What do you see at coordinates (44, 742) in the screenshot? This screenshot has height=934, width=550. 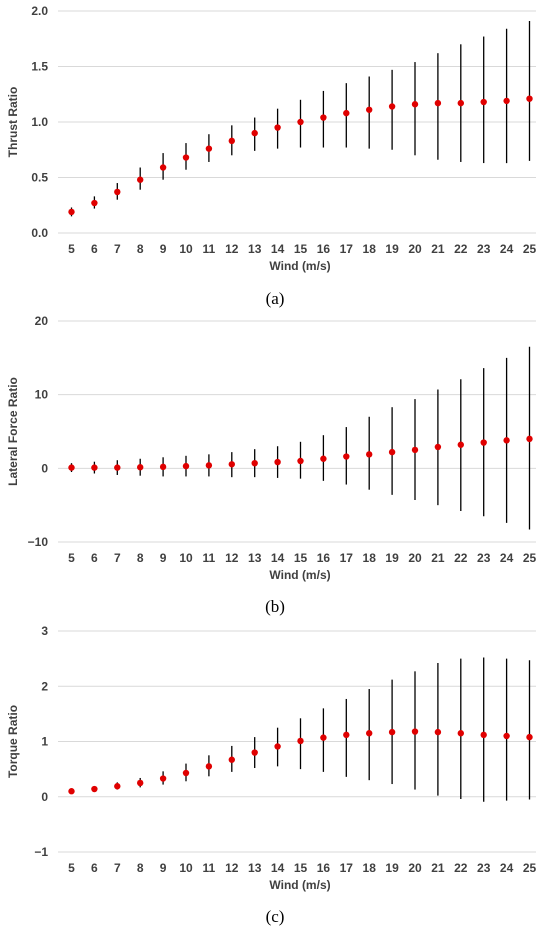 I see `y-tick-label: 1` at bounding box center [44, 742].